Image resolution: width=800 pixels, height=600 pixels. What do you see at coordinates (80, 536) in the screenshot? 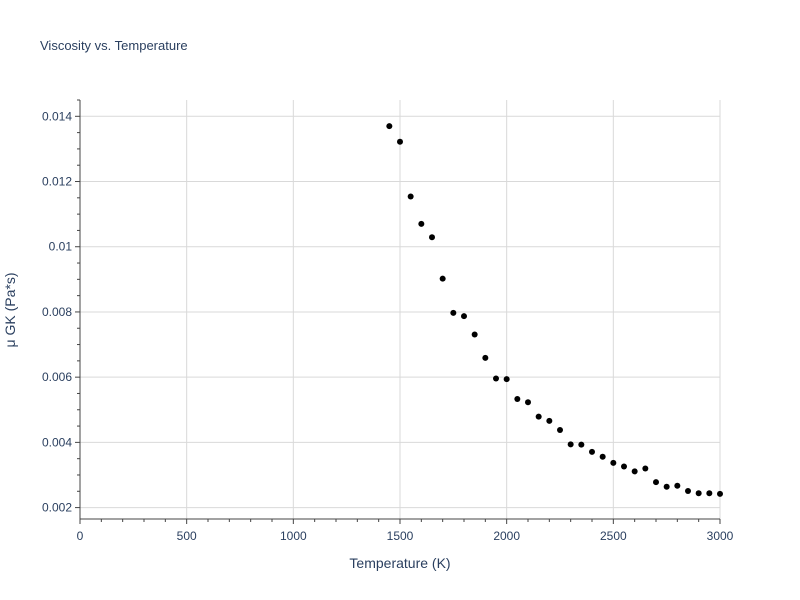
I see `x-tick-label: 0` at bounding box center [80, 536].